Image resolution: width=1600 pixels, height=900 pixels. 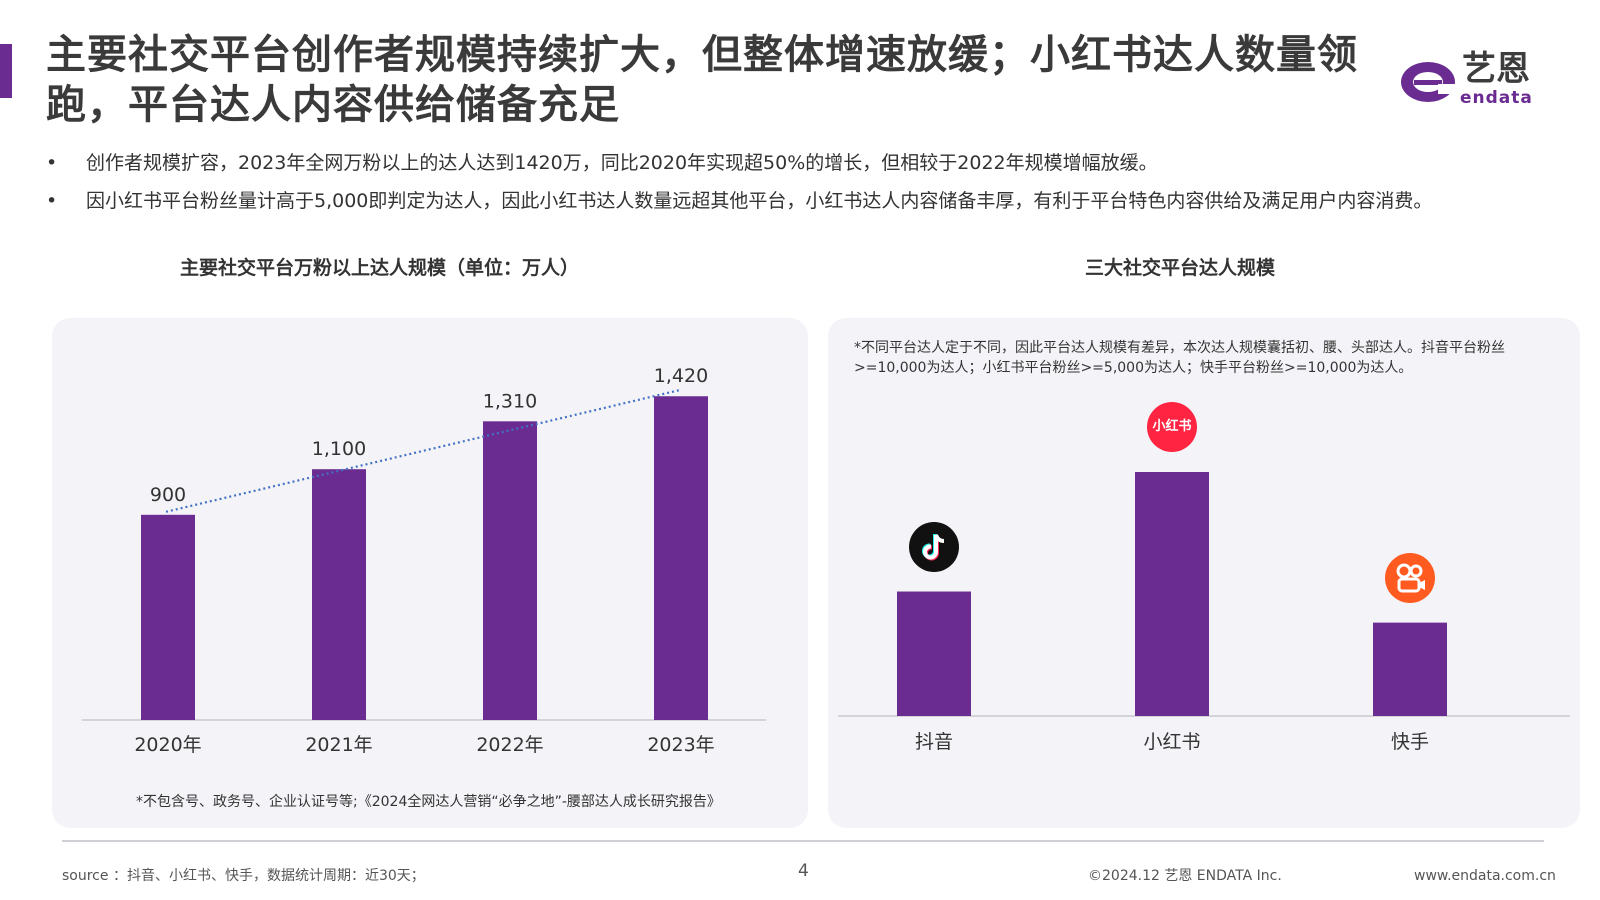 I want to click on endata-logo-icon, so click(x=1429, y=82).